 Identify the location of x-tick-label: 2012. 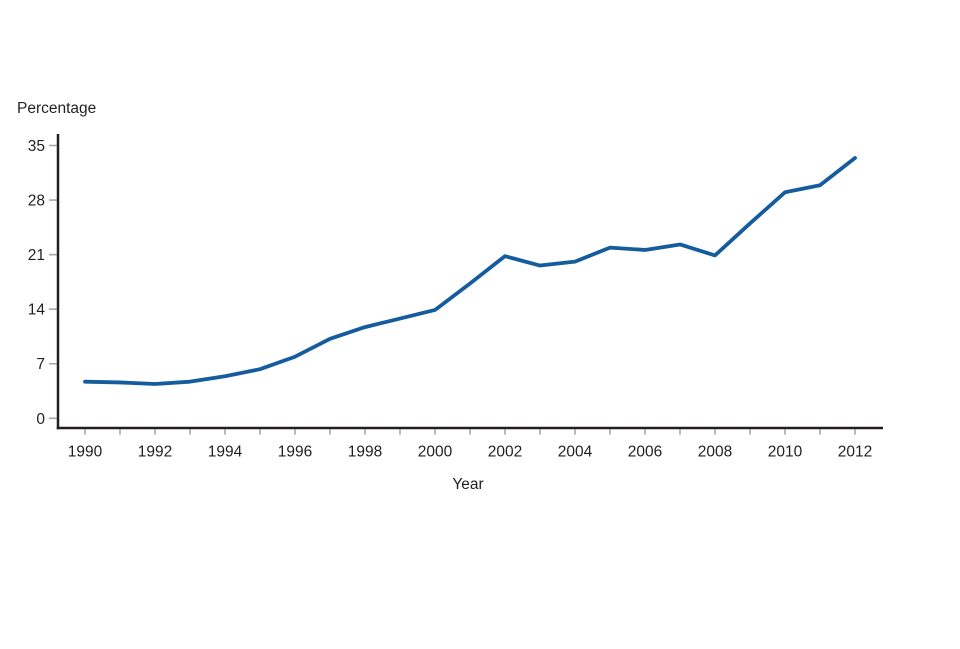
(855, 452).